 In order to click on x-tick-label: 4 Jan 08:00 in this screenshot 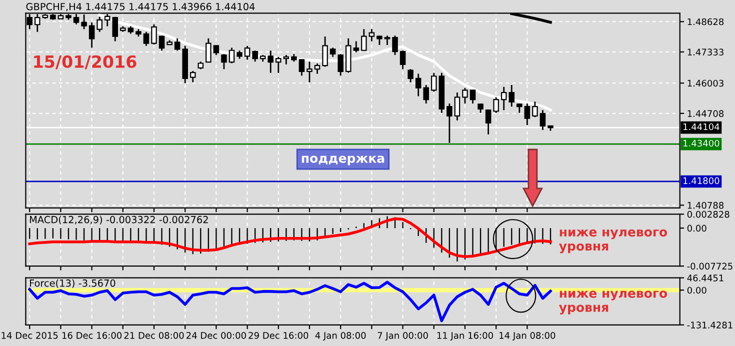, I will do `click(340, 336)`.